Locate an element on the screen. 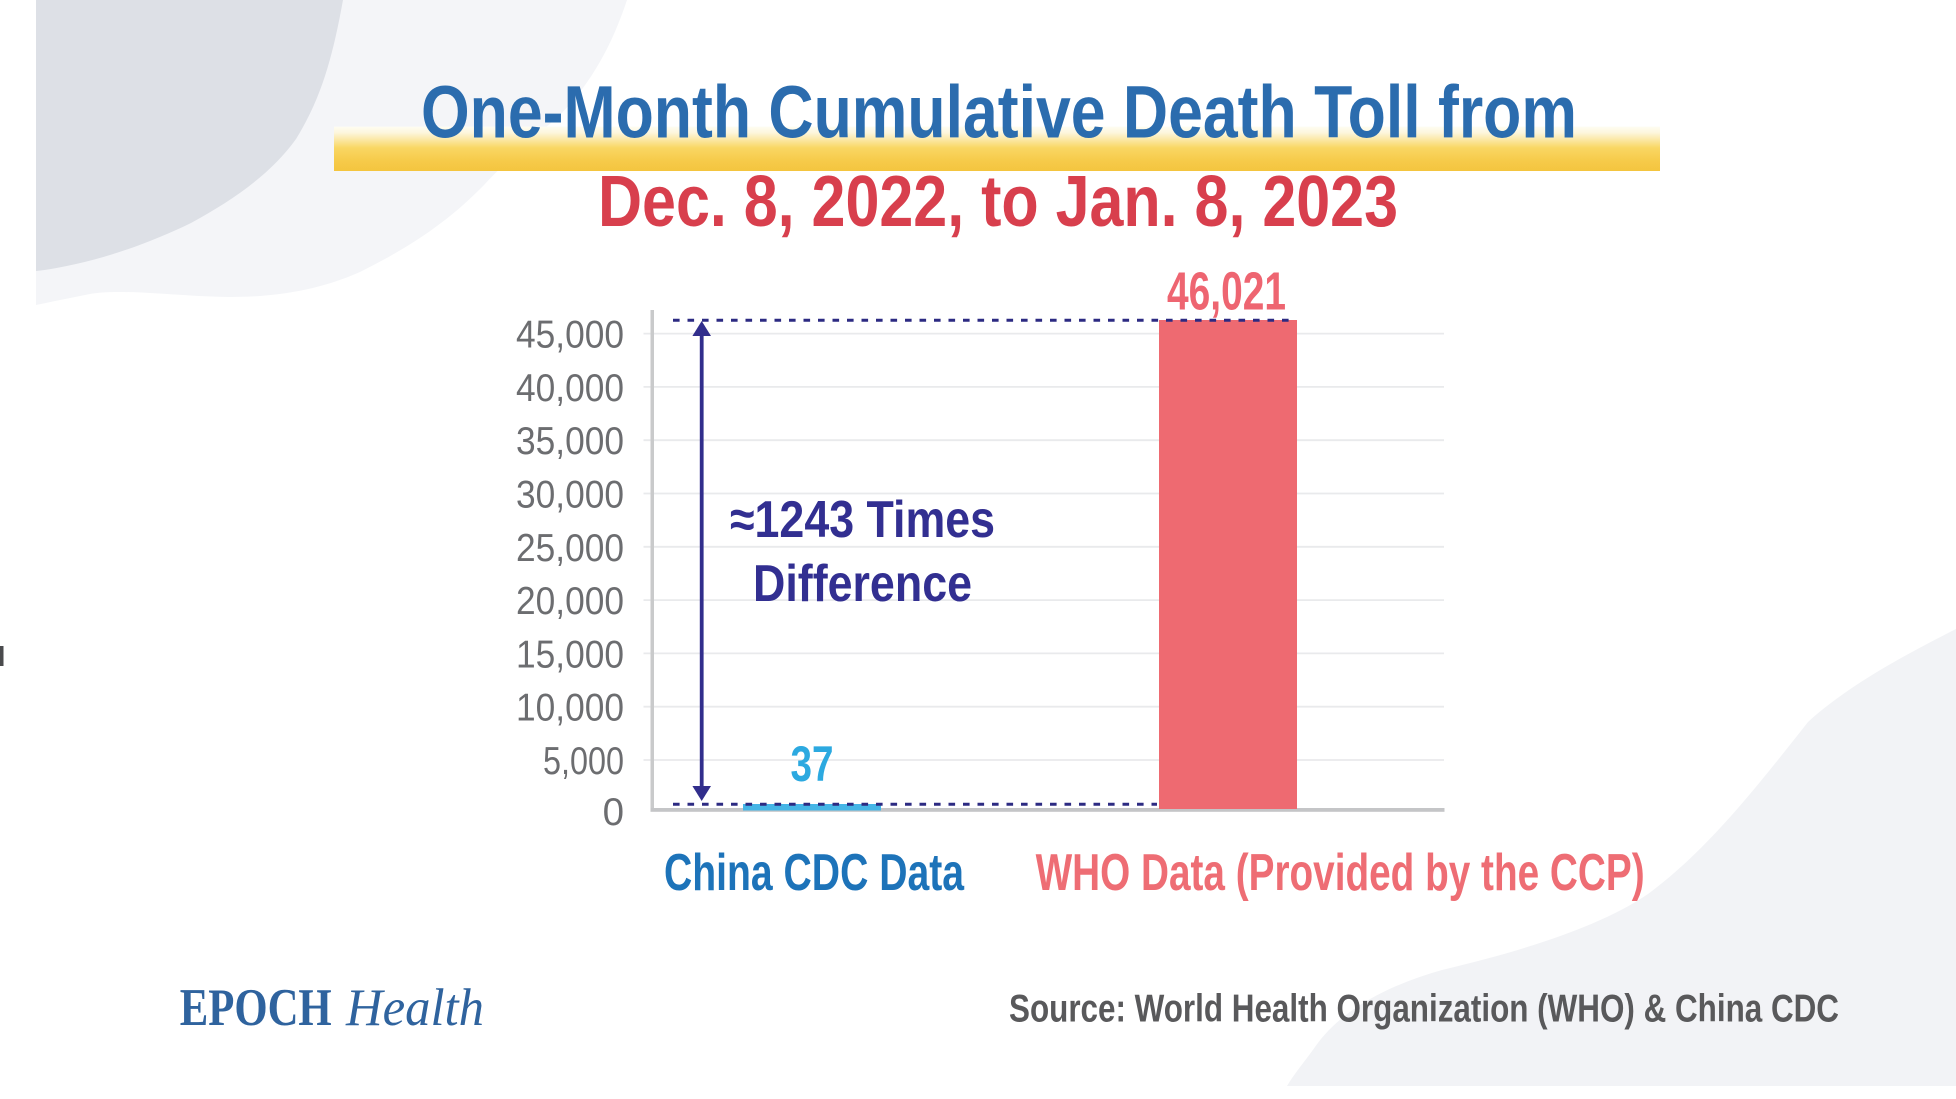 The height and width of the screenshot is (1099, 1956). svg-text: 20,000 is located at coordinates (570, 601).